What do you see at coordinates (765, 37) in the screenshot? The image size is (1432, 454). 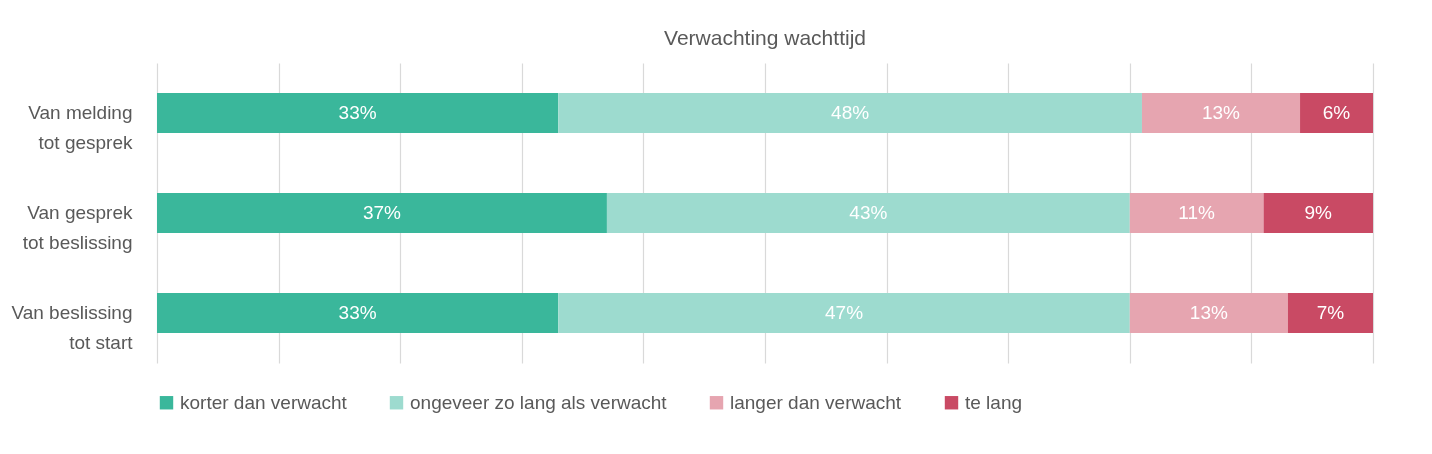 I see `chart-title: Verwachting wachttijd` at bounding box center [765, 37].